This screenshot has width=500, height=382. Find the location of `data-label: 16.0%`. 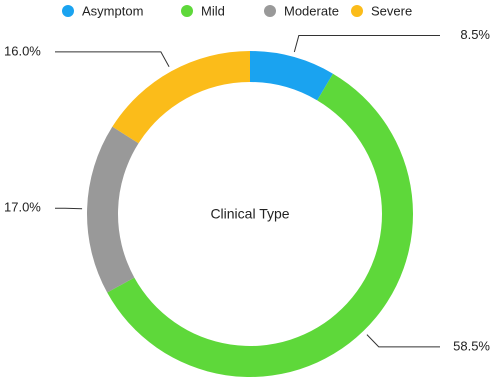

data-label: 16.0% is located at coordinates (22, 50).